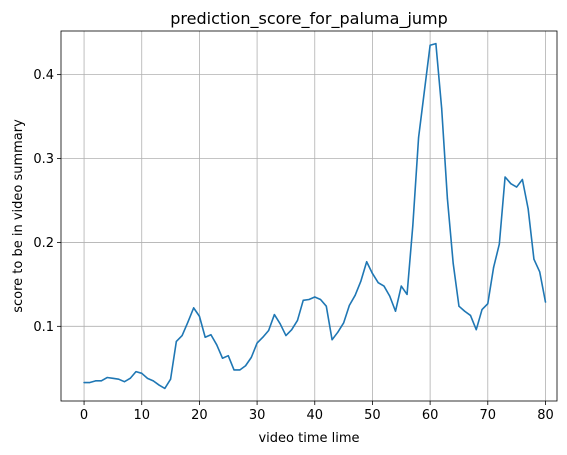  What do you see at coordinates (141, 415) in the screenshot?
I see `x-tick-label: 10` at bounding box center [141, 415].